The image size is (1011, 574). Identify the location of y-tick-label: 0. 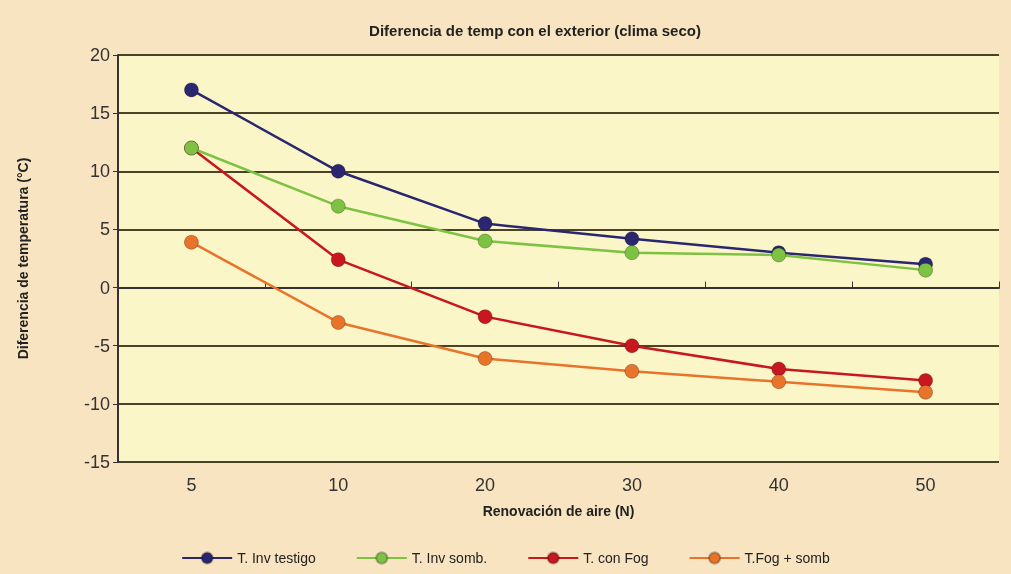
(104, 287).